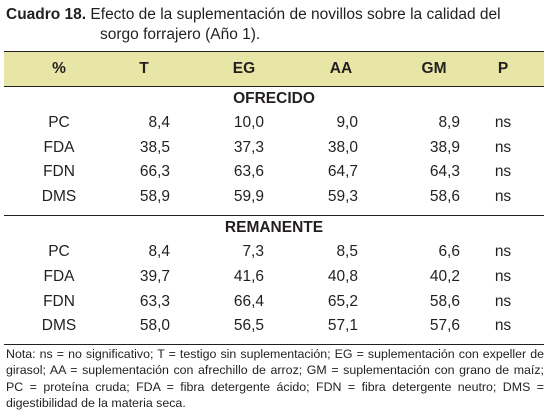 This screenshot has width=549, height=414. What do you see at coordinates (347, 252) in the screenshot?
I see `table-cell: 8,5` at bounding box center [347, 252].